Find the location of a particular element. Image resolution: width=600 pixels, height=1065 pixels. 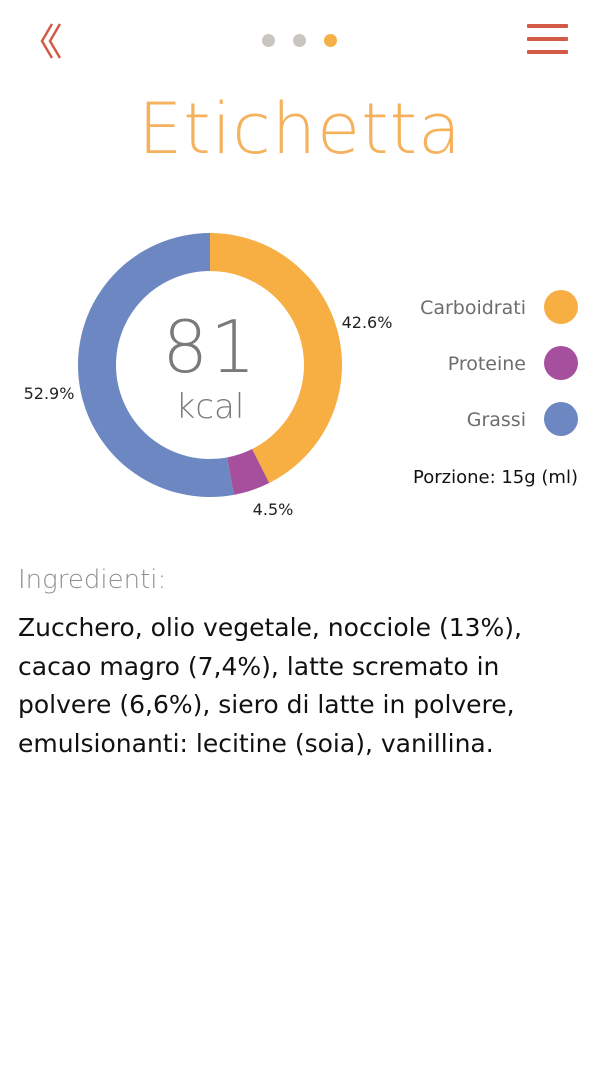

legend-swatch-carbs is located at coordinates (561, 307).